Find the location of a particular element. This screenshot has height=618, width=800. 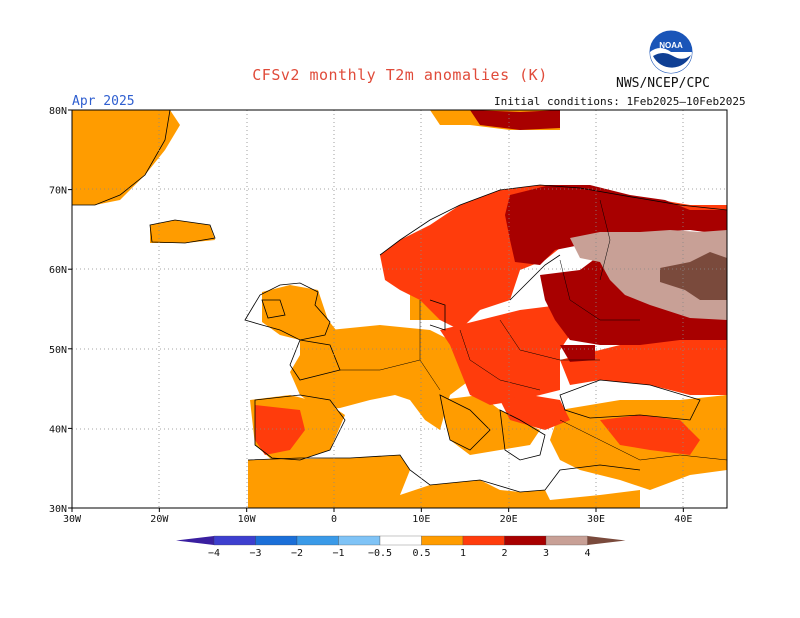

lat-tick-label: 50N is located at coordinates (58, 350).